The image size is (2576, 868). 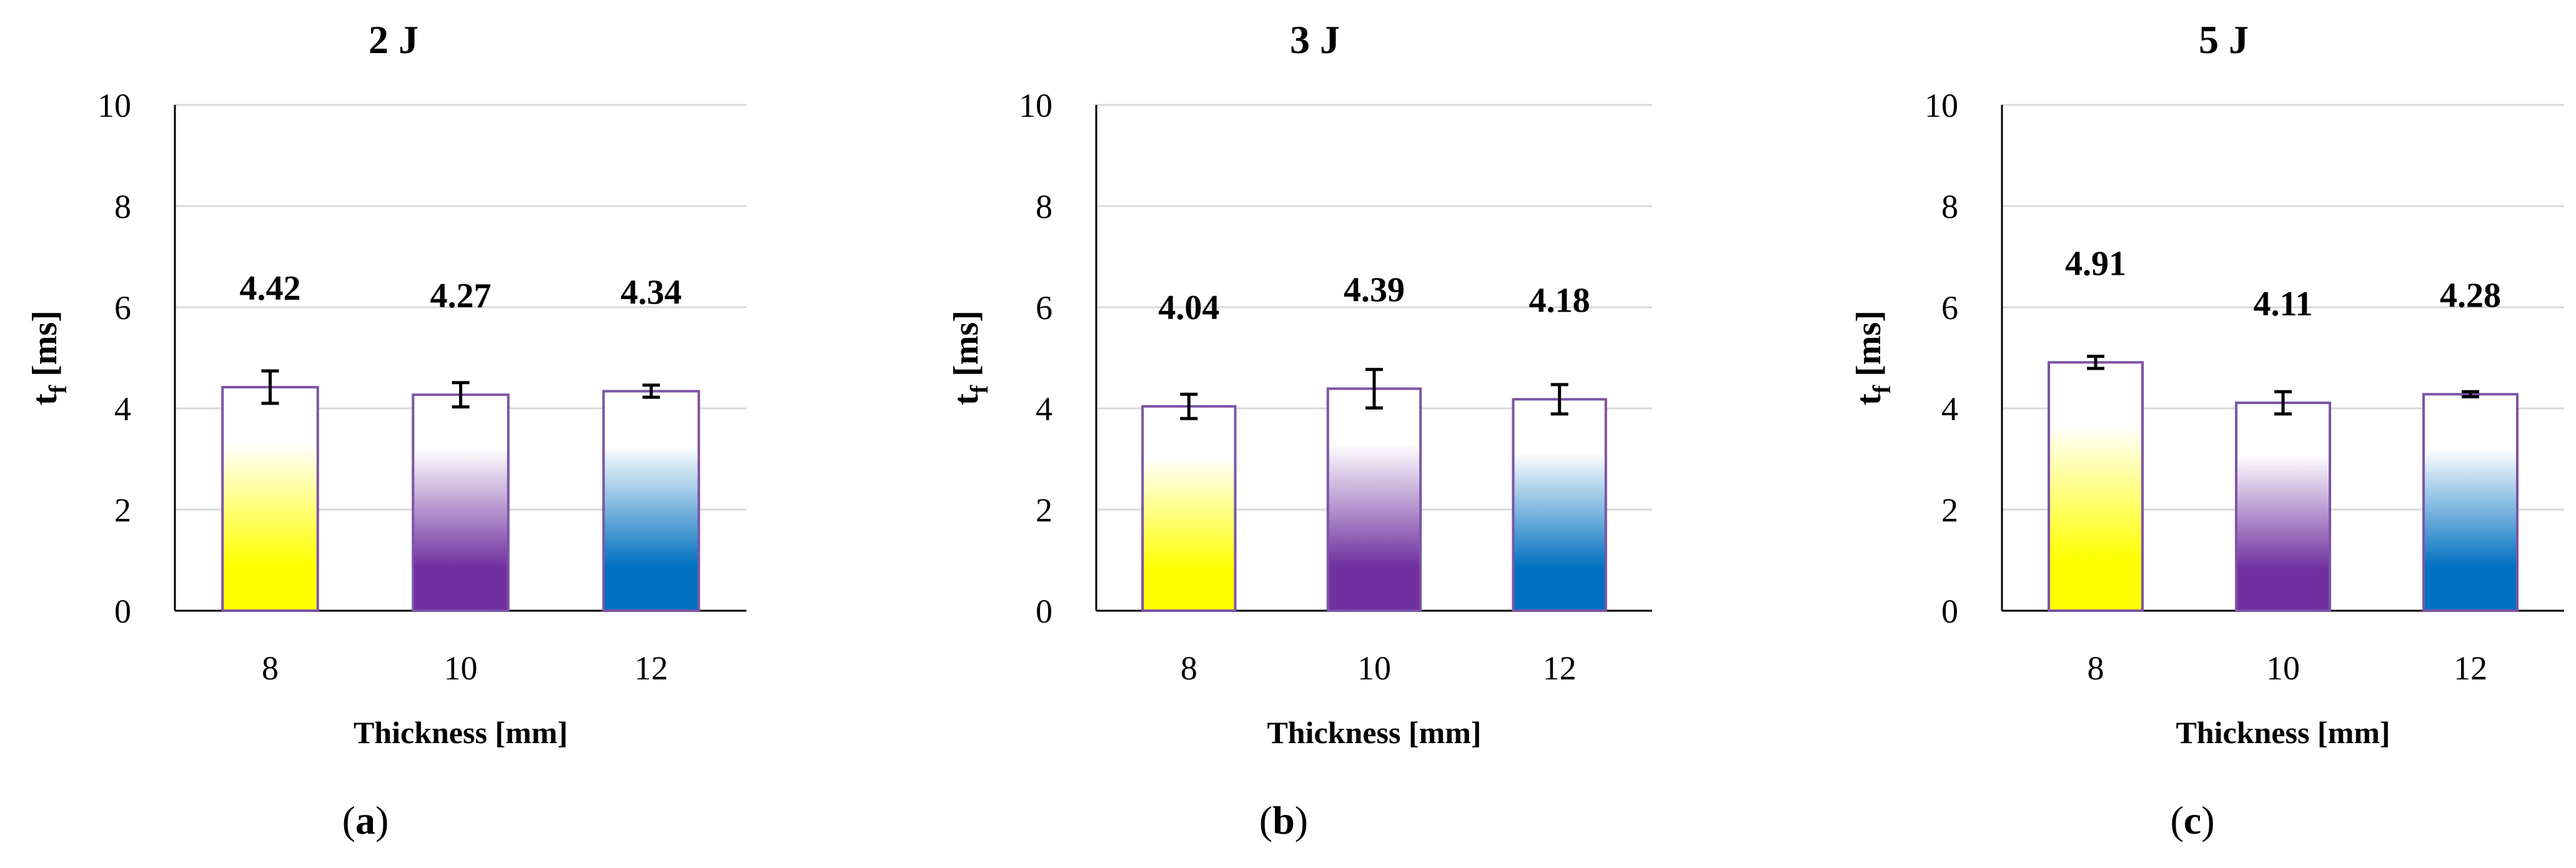 I want to click on chart-title: 3 J, so click(x=1315, y=39).